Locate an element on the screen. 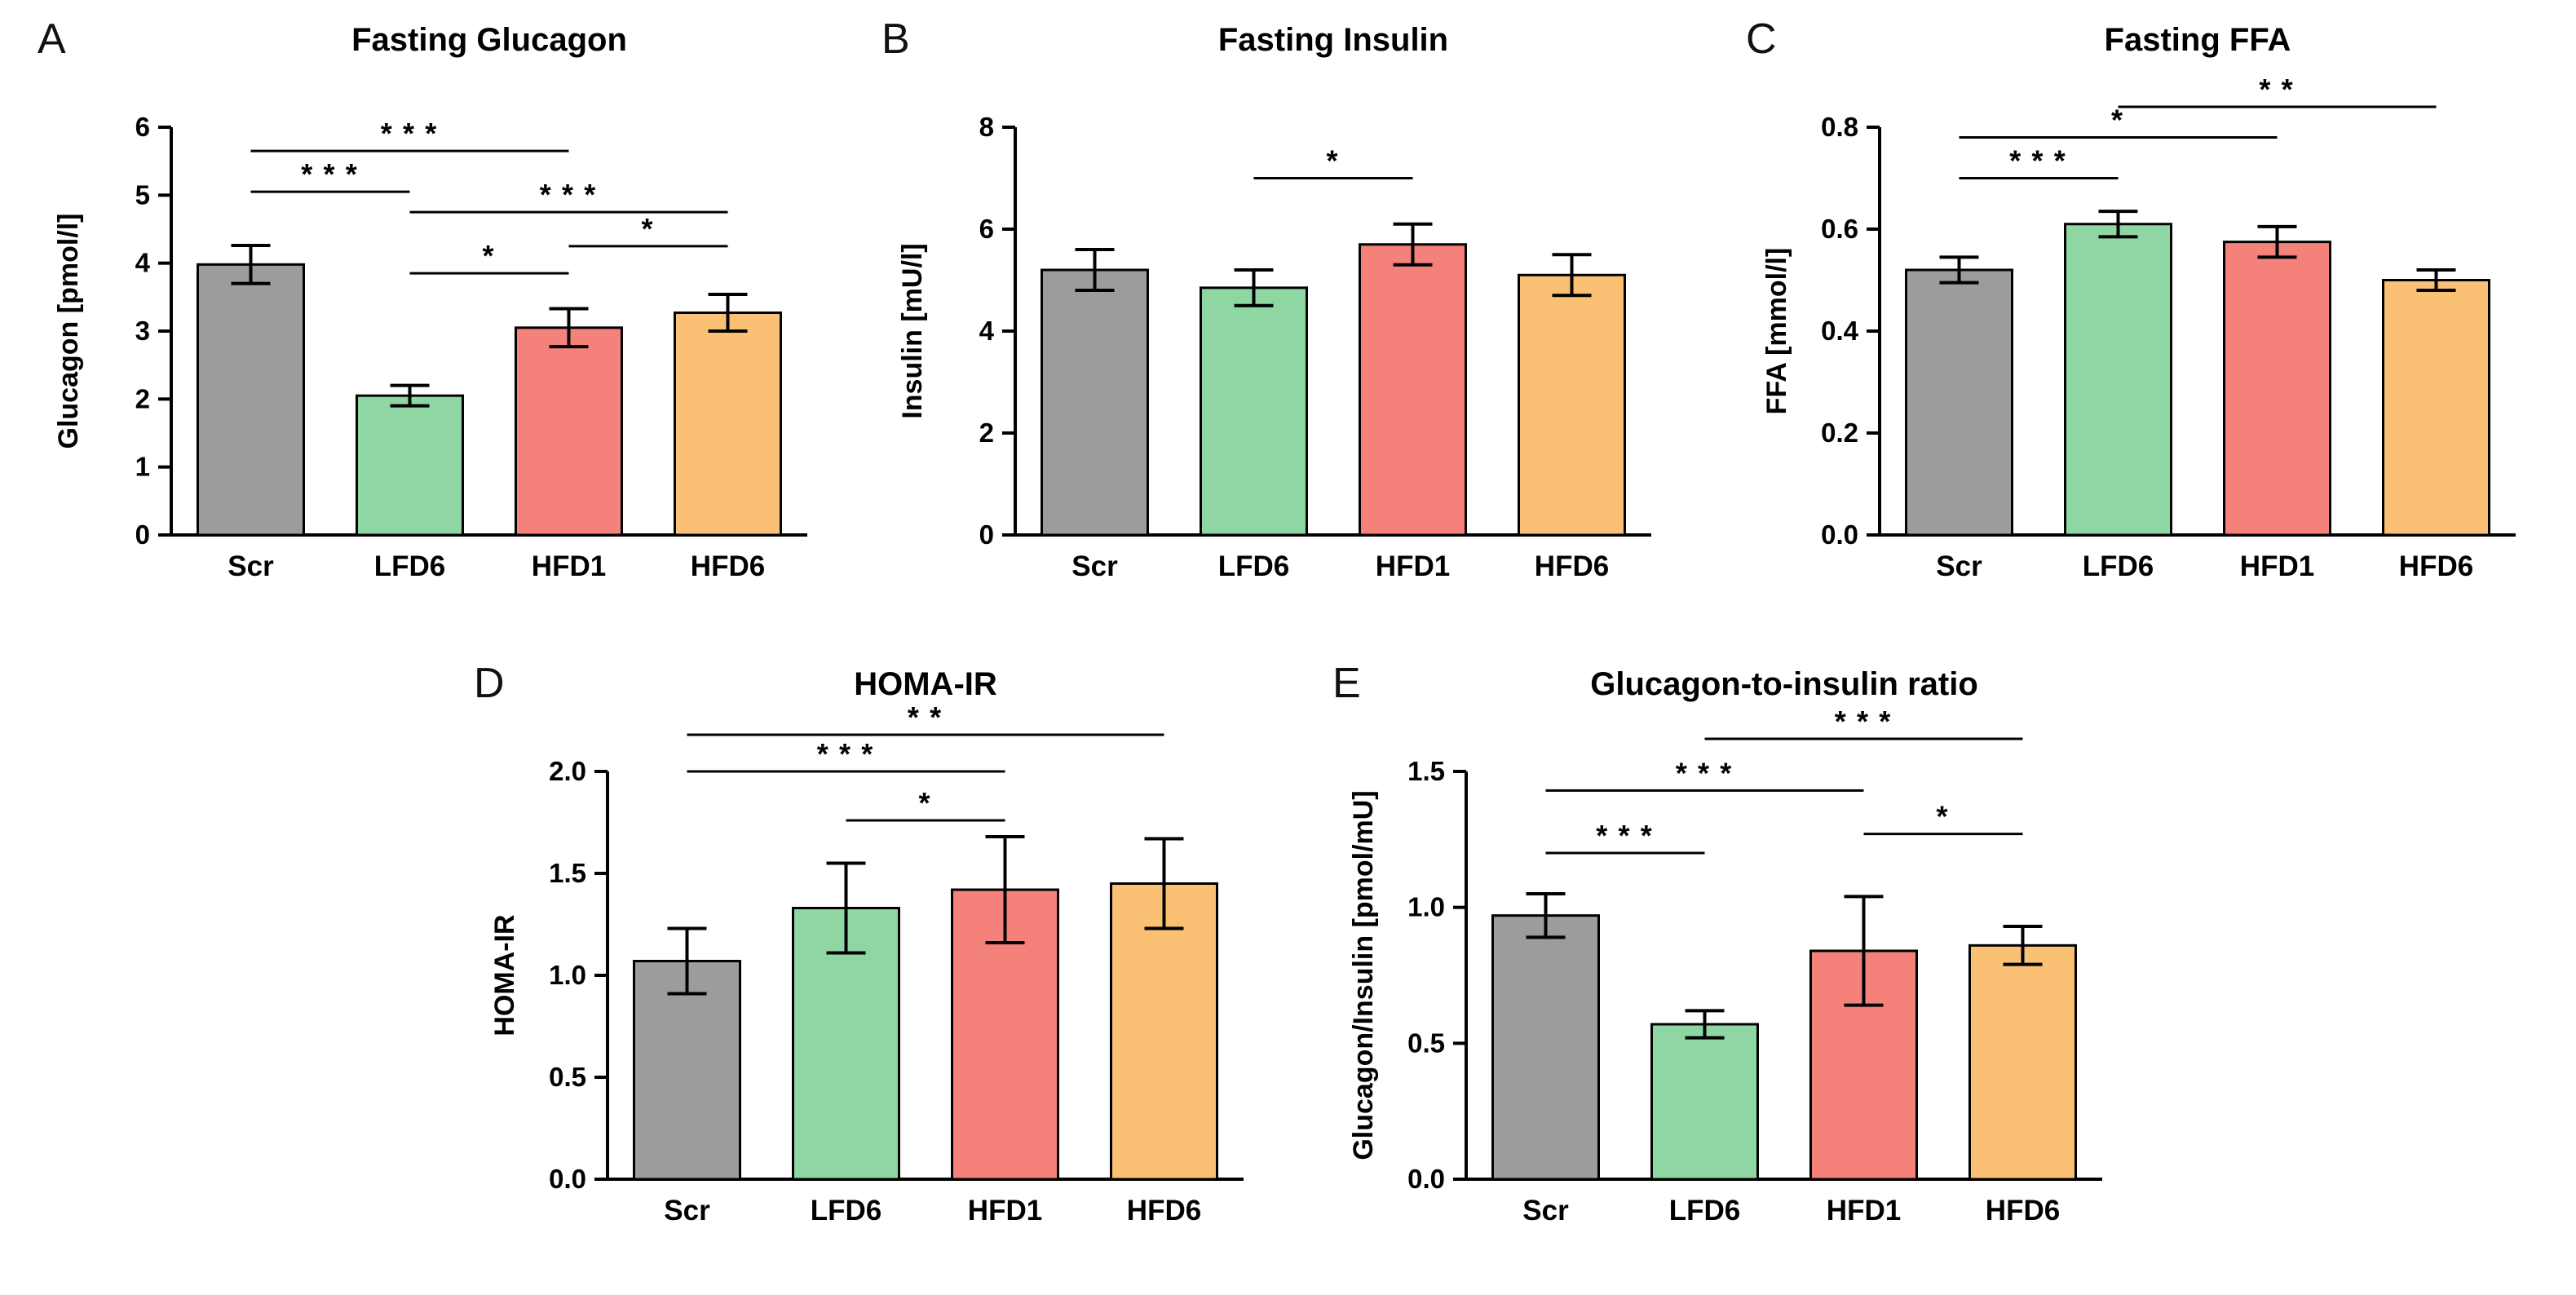 The height and width of the screenshot is (1295, 2576). chart-title: Fasting Glucagon is located at coordinates (489, 40).